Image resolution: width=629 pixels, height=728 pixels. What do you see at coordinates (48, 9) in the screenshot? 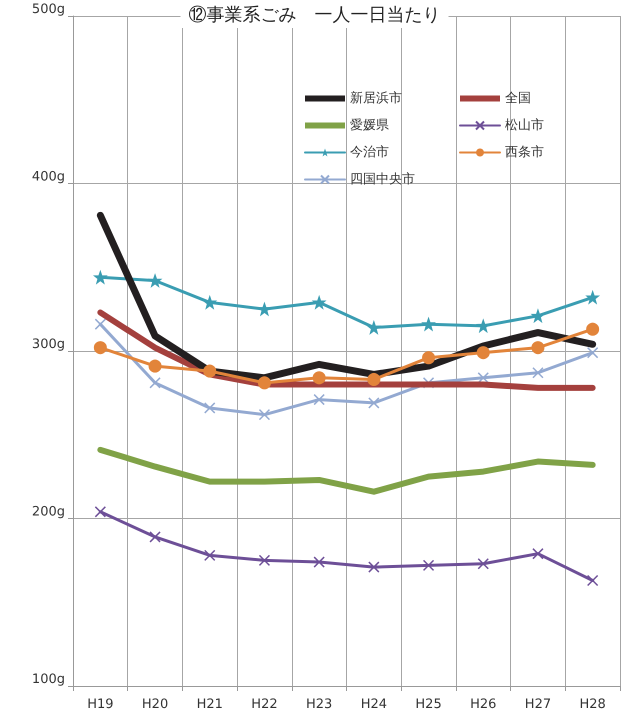
I see `y-tick-label: 500g` at bounding box center [48, 9].